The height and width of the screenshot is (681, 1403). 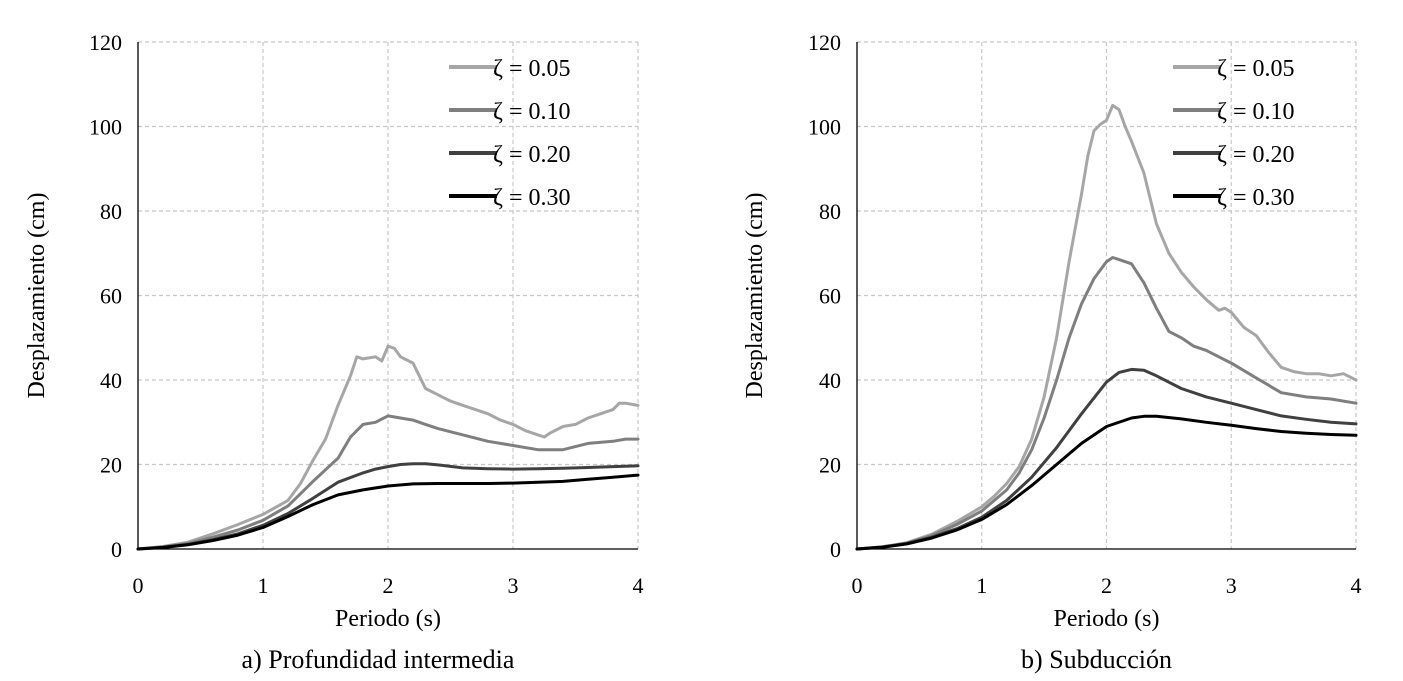 What do you see at coordinates (1096, 659) in the screenshot?
I see `chart-caption: b) Subducción` at bounding box center [1096, 659].